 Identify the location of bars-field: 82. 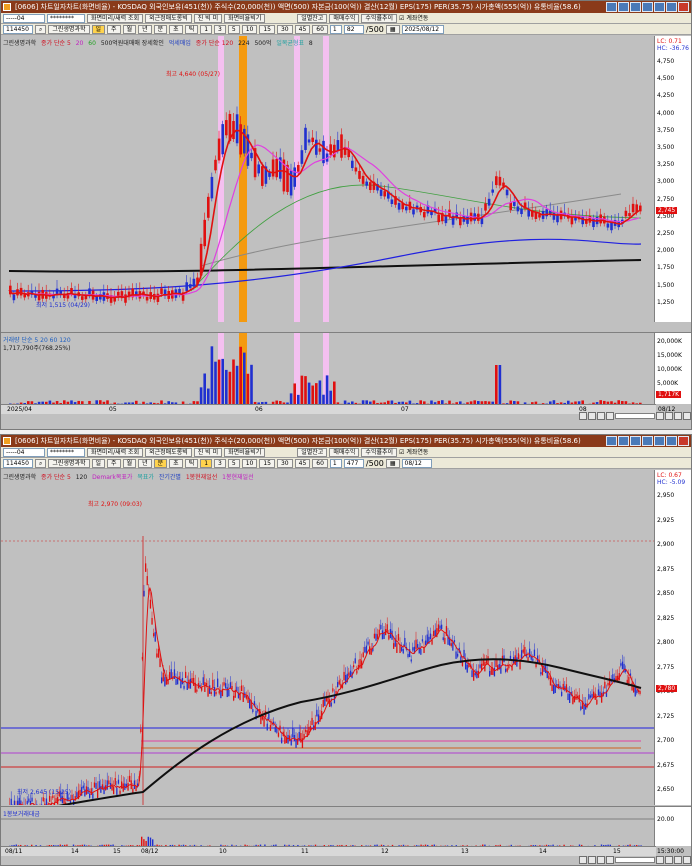
(353, 29).